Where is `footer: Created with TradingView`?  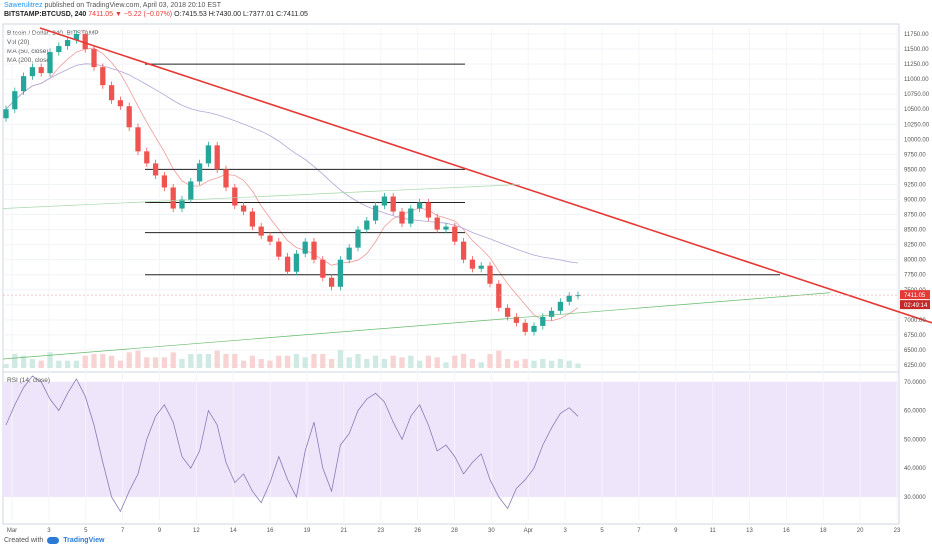
footer: Created with TradingView is located at coordinates (54, 540).